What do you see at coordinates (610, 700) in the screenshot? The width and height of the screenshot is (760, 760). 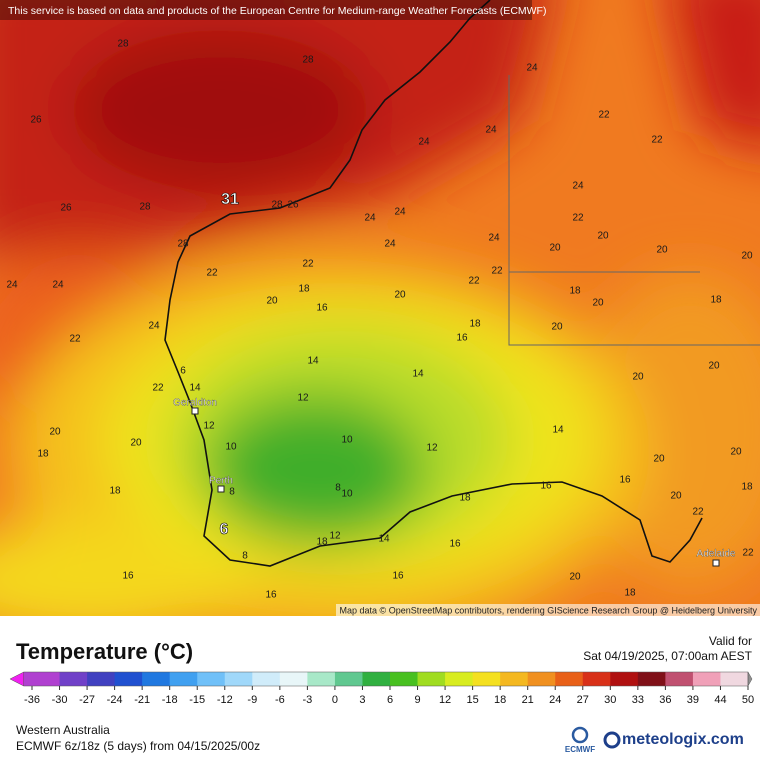 I see `colorbar-tick-label: 30` at bounding box center [610, 700].